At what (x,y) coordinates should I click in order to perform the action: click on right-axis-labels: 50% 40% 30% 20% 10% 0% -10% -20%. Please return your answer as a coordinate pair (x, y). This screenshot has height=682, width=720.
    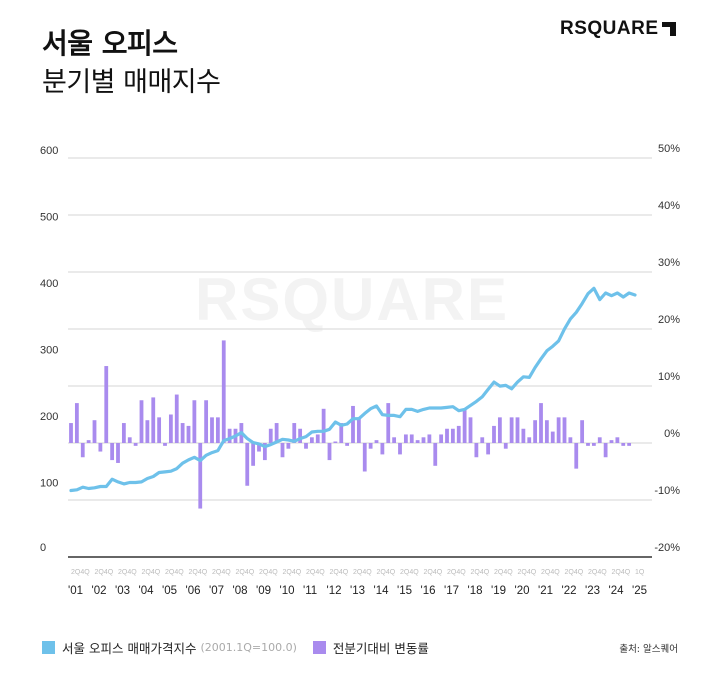
    Looking at the image, I should click on (667, 348).